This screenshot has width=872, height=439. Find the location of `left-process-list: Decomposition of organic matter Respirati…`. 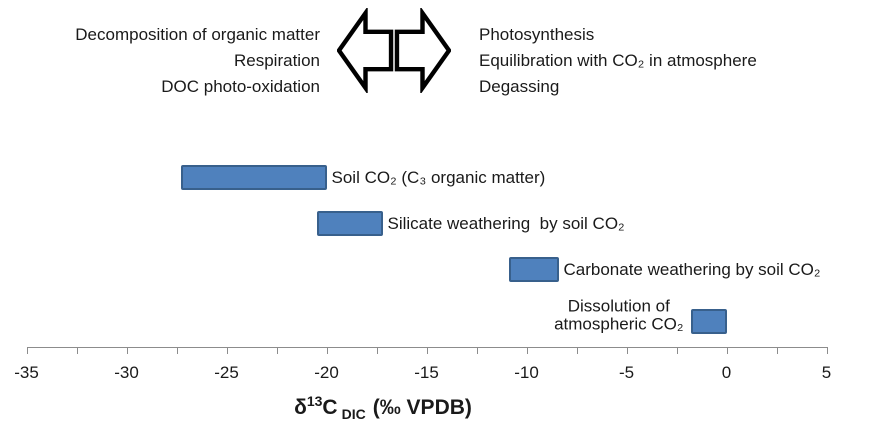

left-process-list: Decomposition of organic matter Respirati… is located at coordinates (160, 61).